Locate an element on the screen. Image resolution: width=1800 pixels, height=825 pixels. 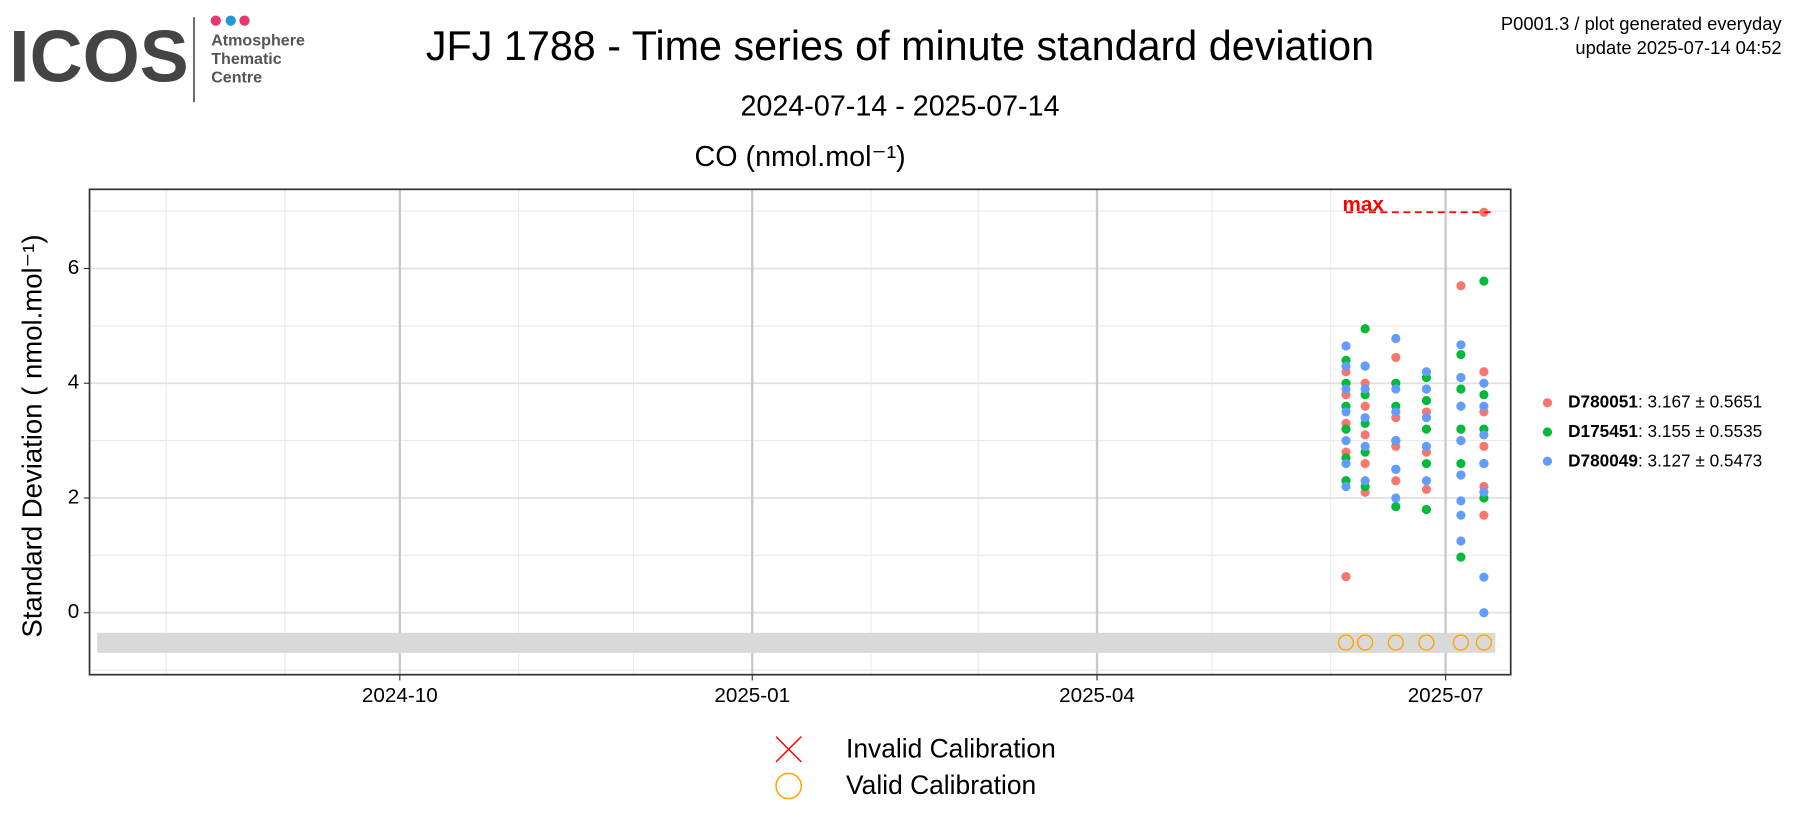
y-tick-label: 2 is located at coordinates (73, 496).